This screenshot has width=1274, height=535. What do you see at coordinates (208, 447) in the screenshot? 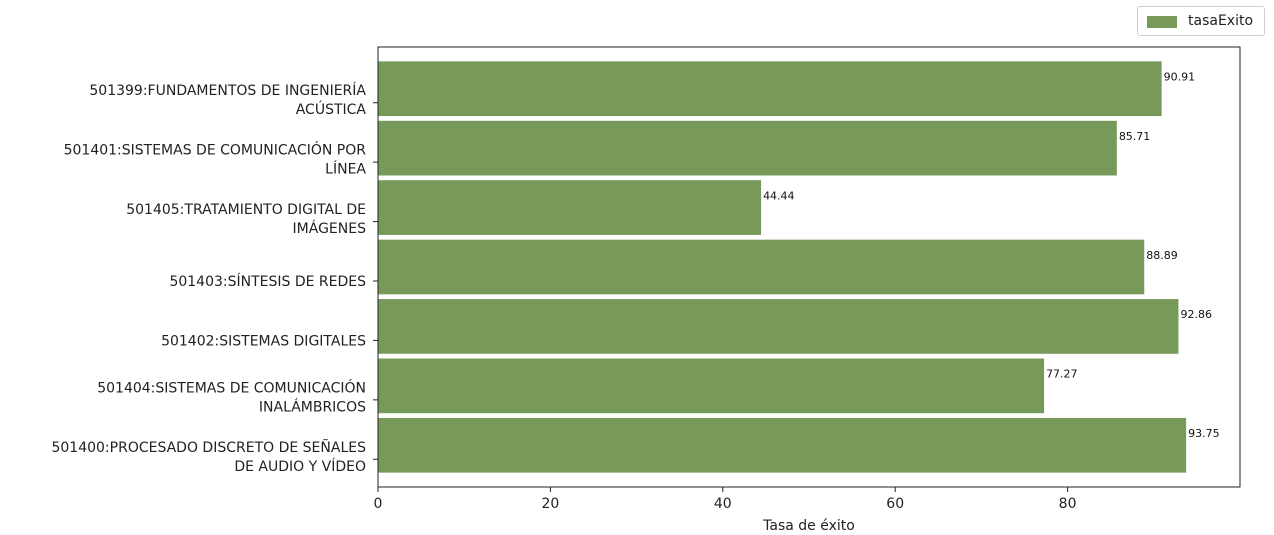
I see `category-label: 501400:PROCESADO DISCRETO DE SEÑALES` at bounding box center [208, 447].